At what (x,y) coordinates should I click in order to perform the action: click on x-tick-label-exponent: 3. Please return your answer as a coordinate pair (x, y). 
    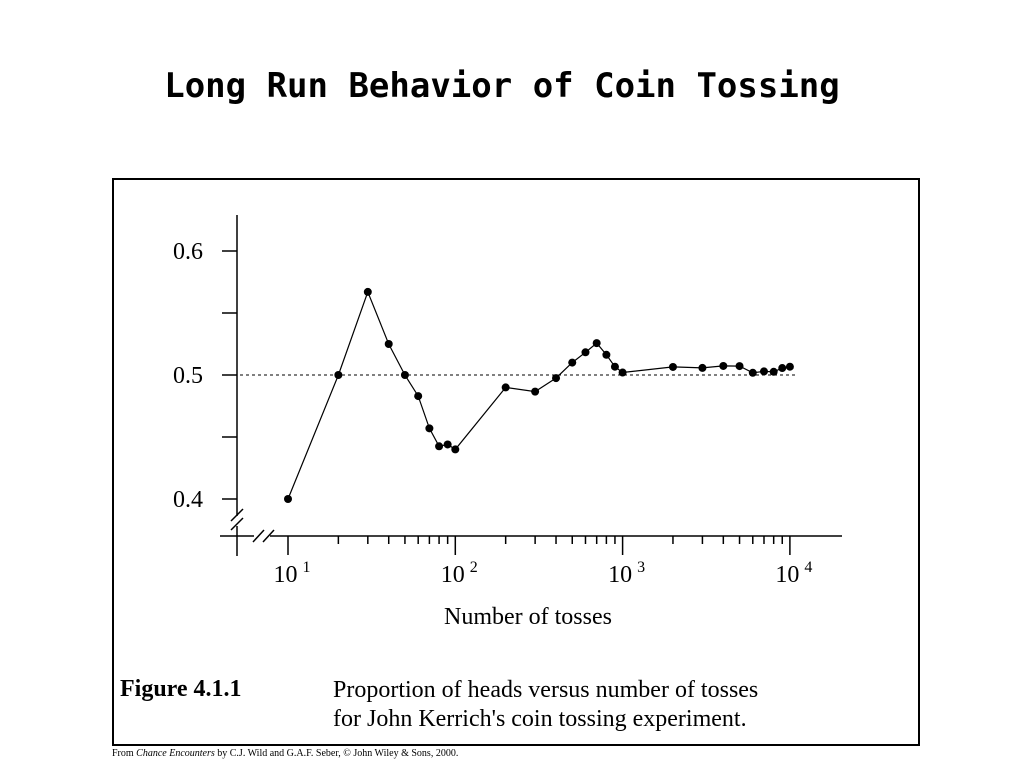
    Looking at the image, I should click on (641, 567).